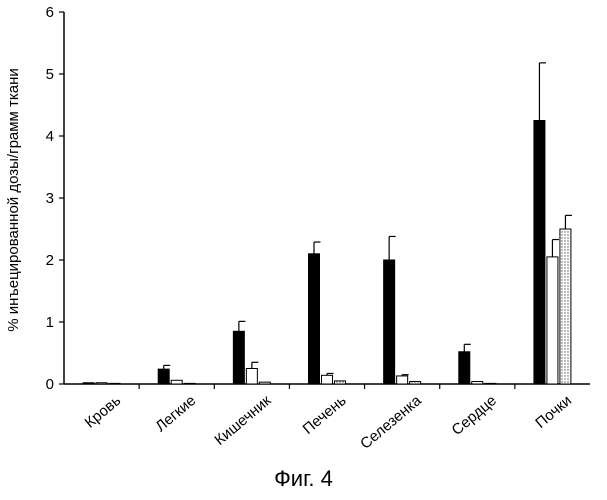 The image size is (607, 500). I want to click on y-axis-label: % инъецированной дозы/грамм ткани, so click(13, 200).